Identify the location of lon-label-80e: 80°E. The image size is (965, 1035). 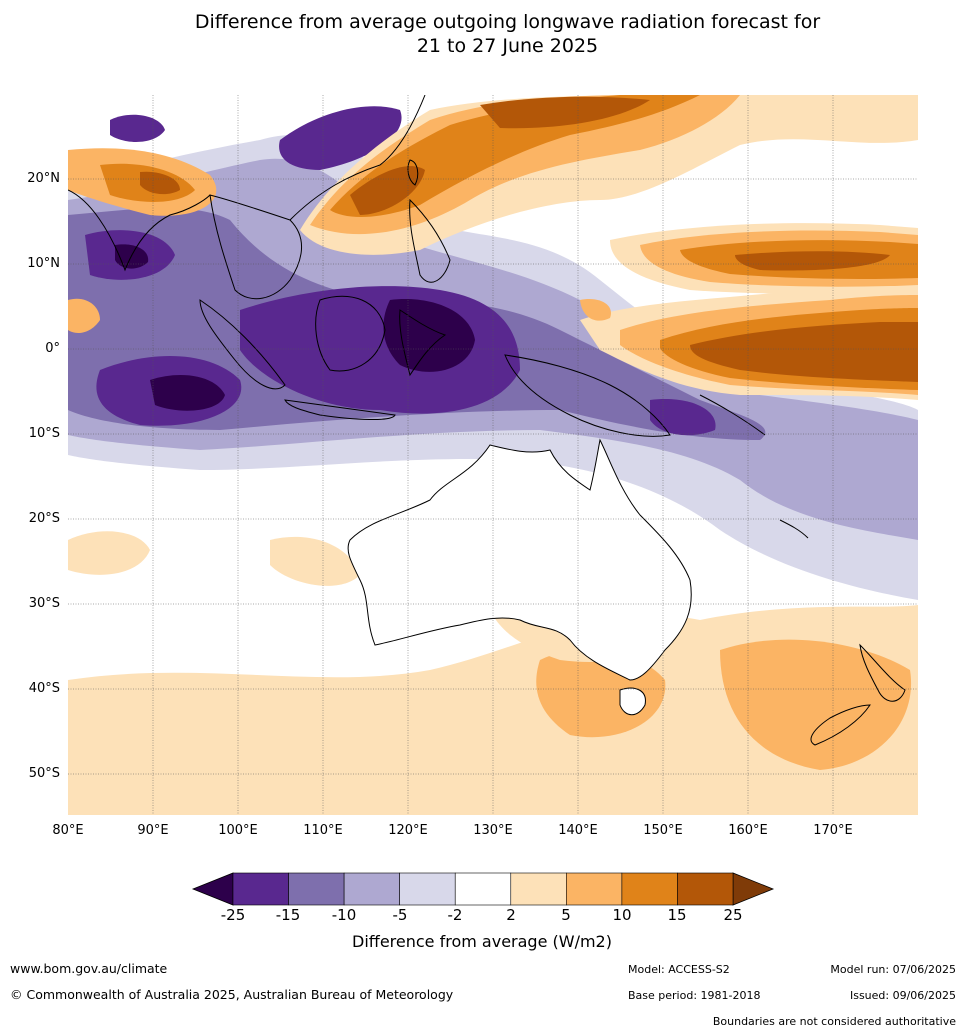
(68, 830).